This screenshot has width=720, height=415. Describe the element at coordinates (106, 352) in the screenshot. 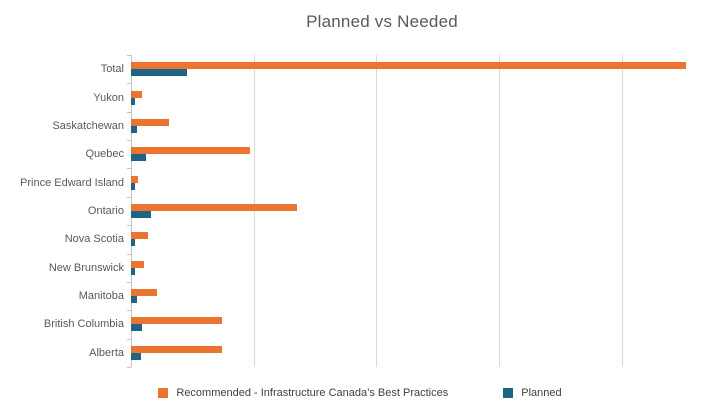

I see `category-label: Alberta` at that location.